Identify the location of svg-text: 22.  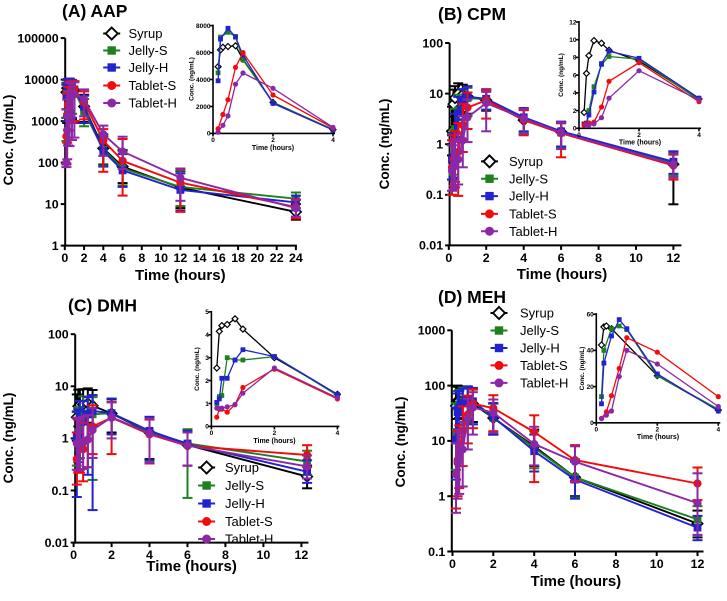
(277, 258).